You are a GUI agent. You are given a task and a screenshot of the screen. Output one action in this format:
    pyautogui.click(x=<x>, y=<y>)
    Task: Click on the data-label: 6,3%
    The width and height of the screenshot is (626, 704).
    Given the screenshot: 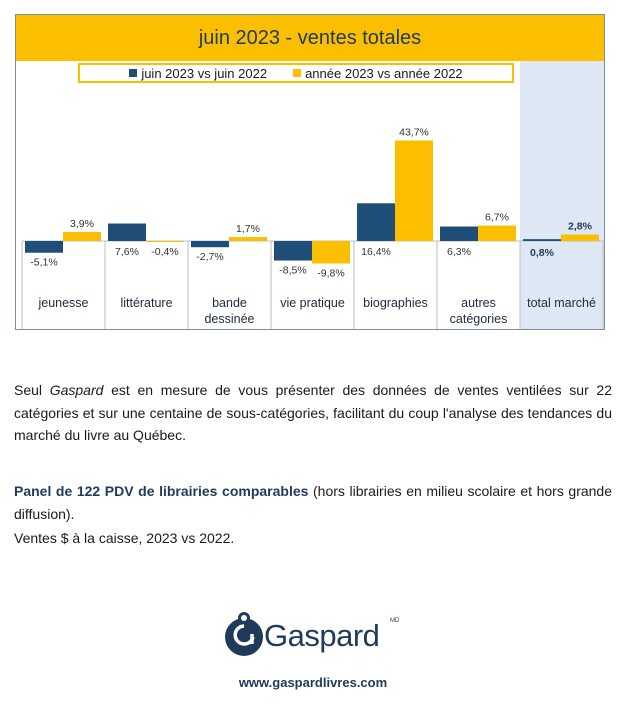 What is the action you would take?
    pyautogui.click(x=459, y=252)
    